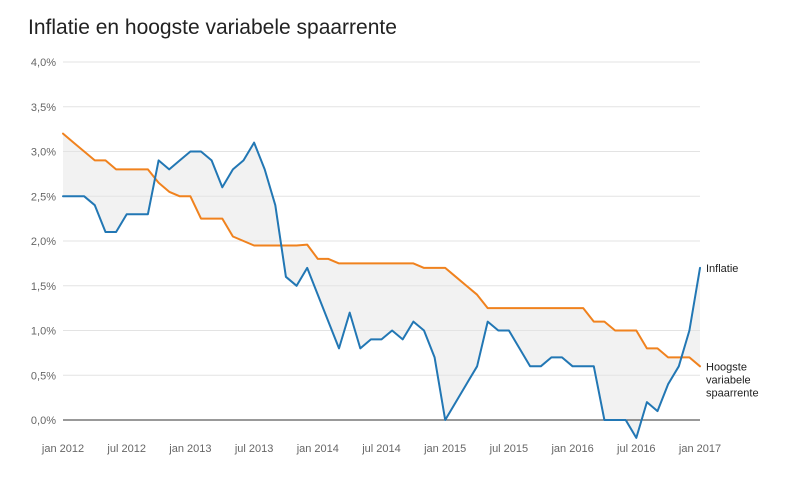  Describe the element at coordinates (699, 449) in the screenshot. I see `x-tick-label: jan 2017` at that location.